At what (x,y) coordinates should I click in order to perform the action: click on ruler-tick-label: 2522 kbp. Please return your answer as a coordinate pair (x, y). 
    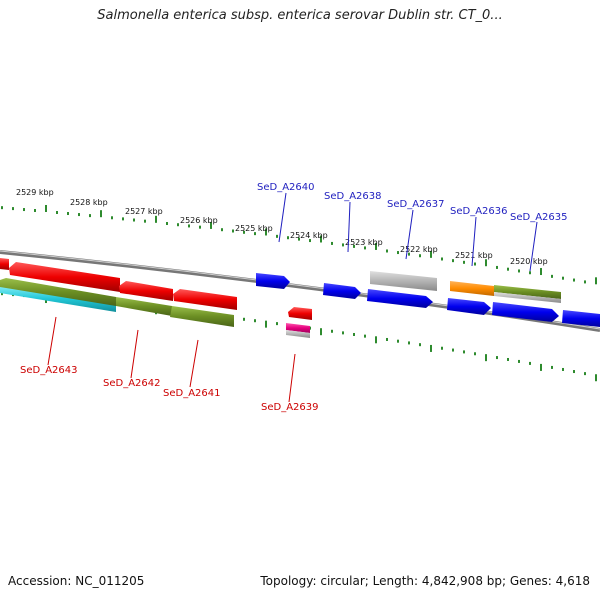
    Looking at the image, I should click on (419, 249).